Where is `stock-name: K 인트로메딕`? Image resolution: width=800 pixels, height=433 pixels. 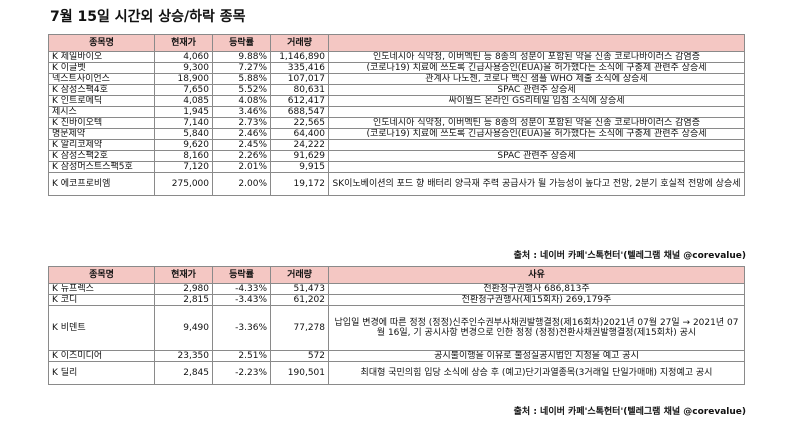
stock-name: K 인트로메딕 is located at coordinates (101, 101).